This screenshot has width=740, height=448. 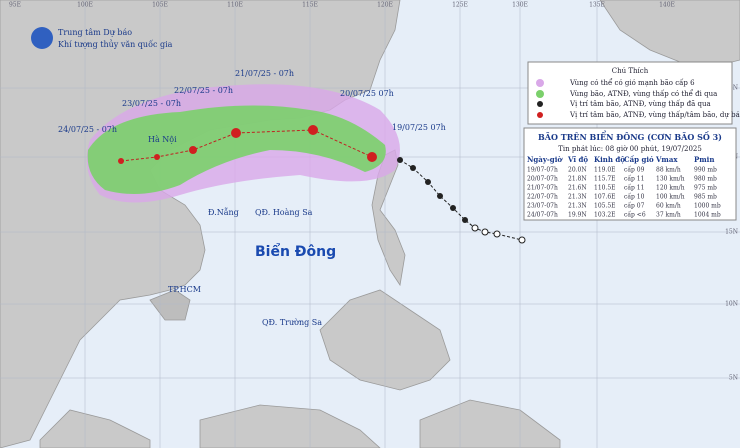 What do you see at coordinates (632, 82) in the screenshot?
I see `legend-item: Vùng có thể có gió mạnh bão cấp 6` at bounding box center [632, 82].